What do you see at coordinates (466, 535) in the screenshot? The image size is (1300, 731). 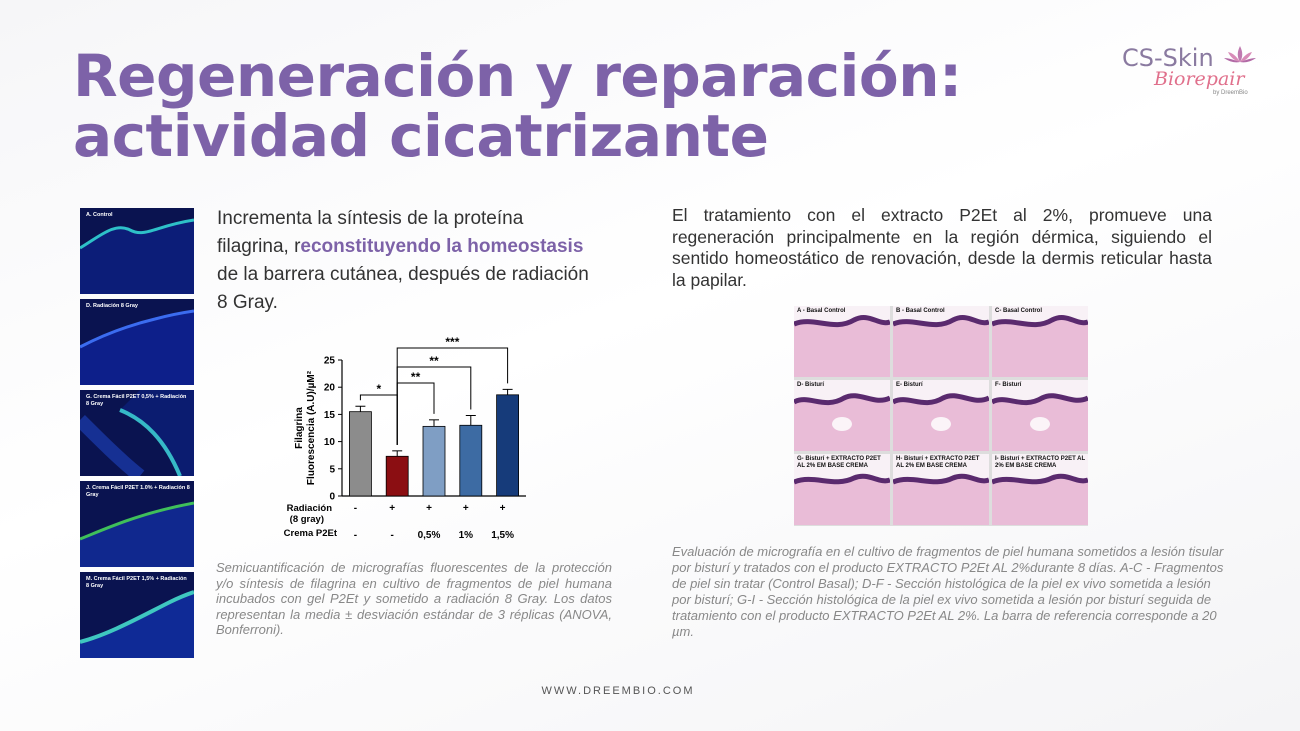 I see `crema-value: 1%` at bounding box center [466, 535].